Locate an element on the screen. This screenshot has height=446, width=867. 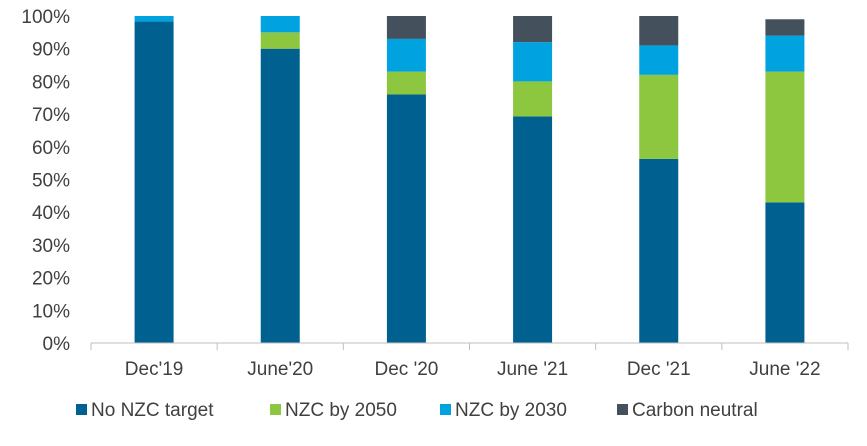
y-tick-label: 100% is located at coordinates (45, 17).